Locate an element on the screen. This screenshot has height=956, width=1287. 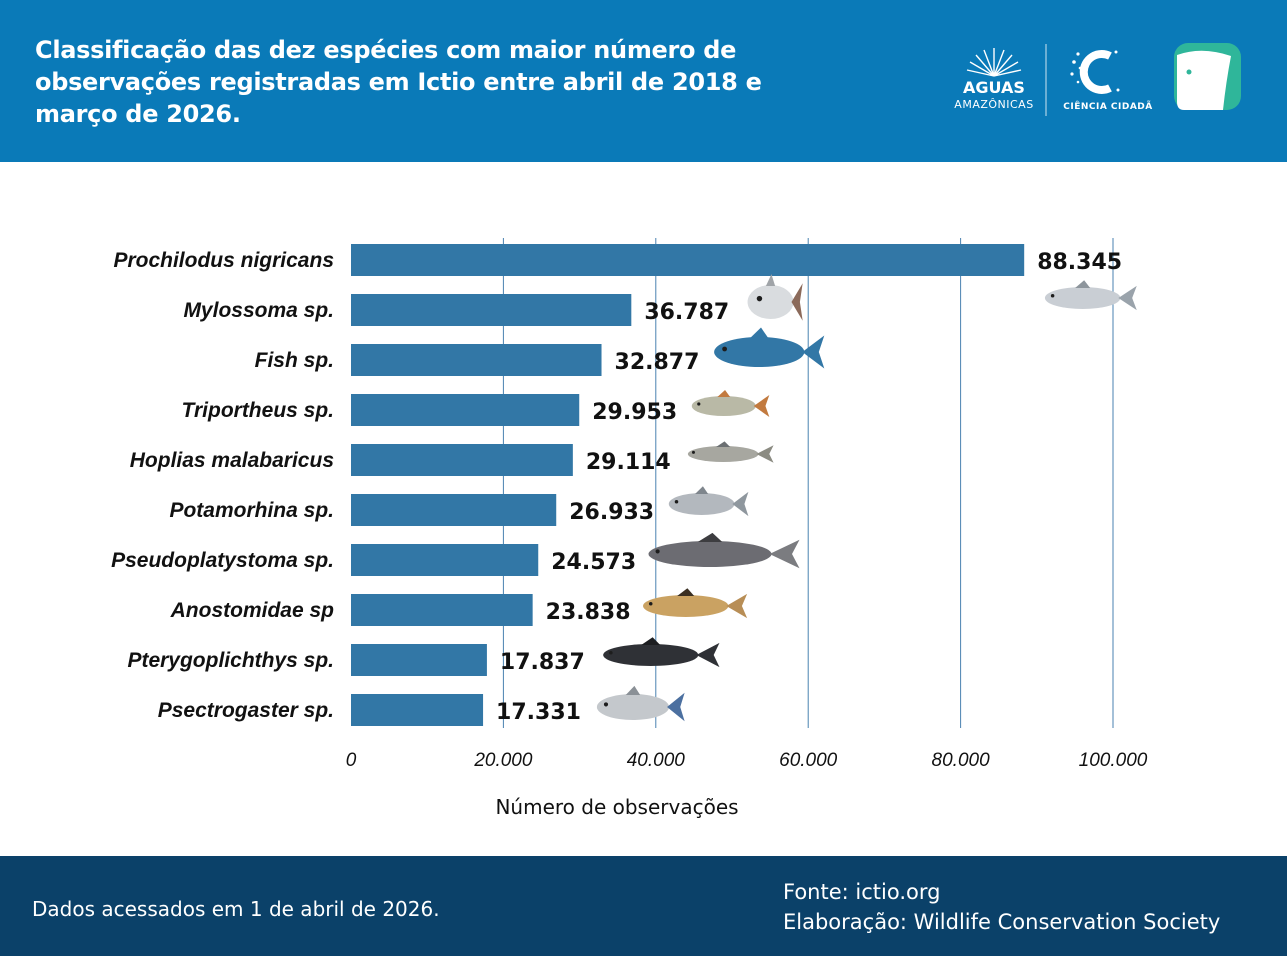
value-label: 29.953 is located at coordinates (634, 412).